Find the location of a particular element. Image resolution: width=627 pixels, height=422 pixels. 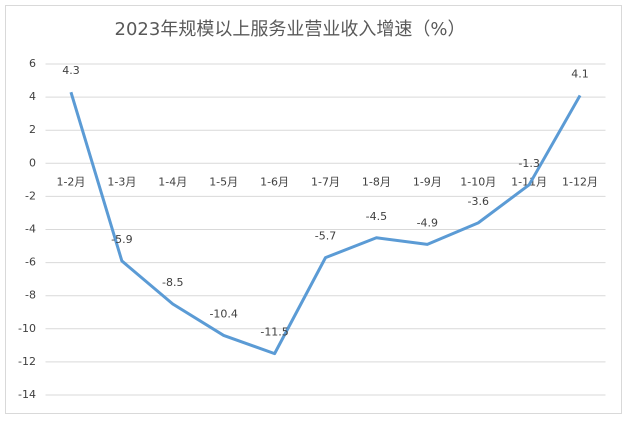

x-tick-label: 1-7月 is located at coordinates (325, 181).